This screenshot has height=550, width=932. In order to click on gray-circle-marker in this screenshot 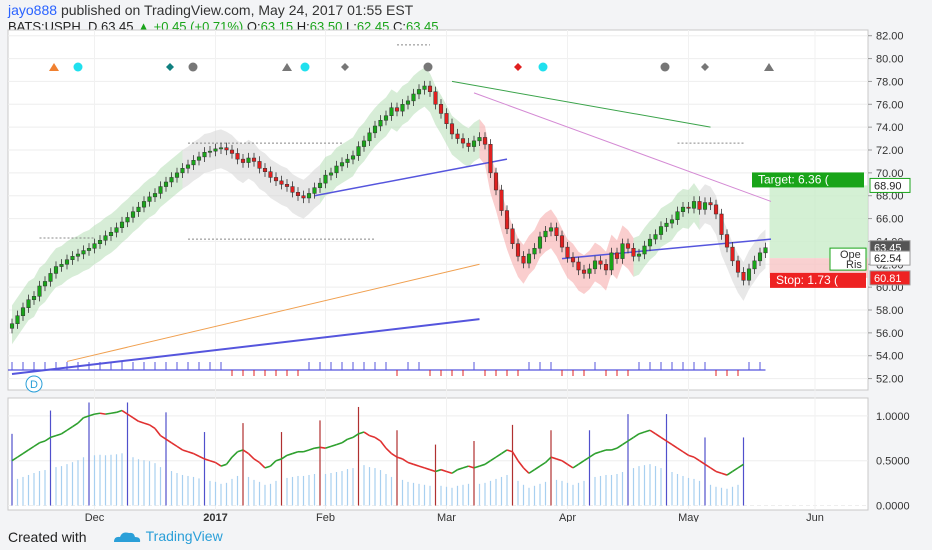, I will do `click(665, 67)`.